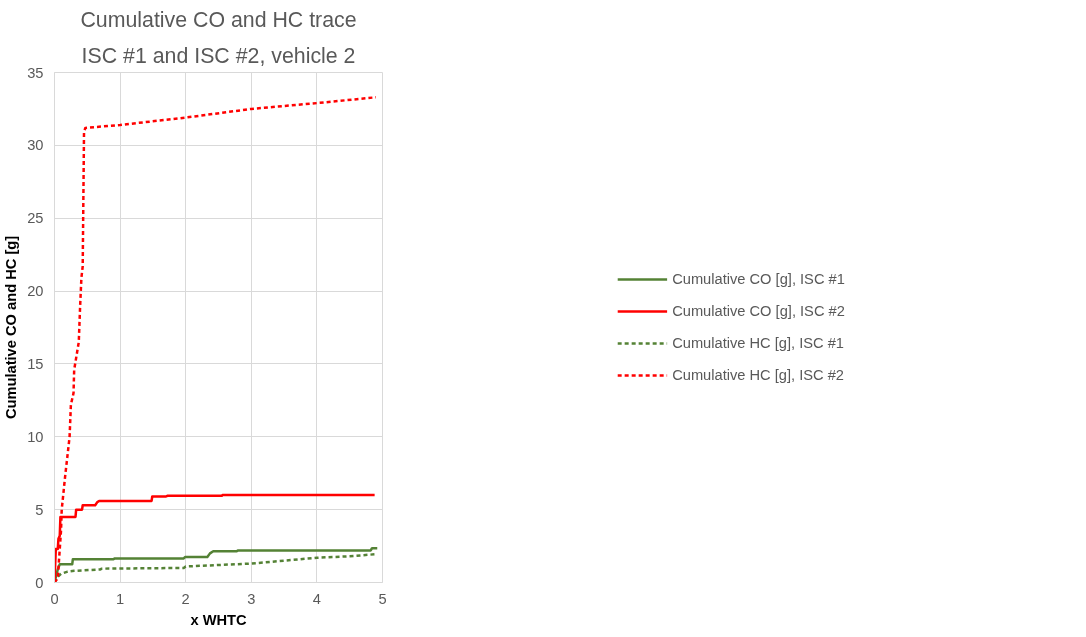 This screenshot has width=1086, height=637. Describe the element at coordinates (35, 291) in the screenshot. I see `y-tick-label: 20` at that location.